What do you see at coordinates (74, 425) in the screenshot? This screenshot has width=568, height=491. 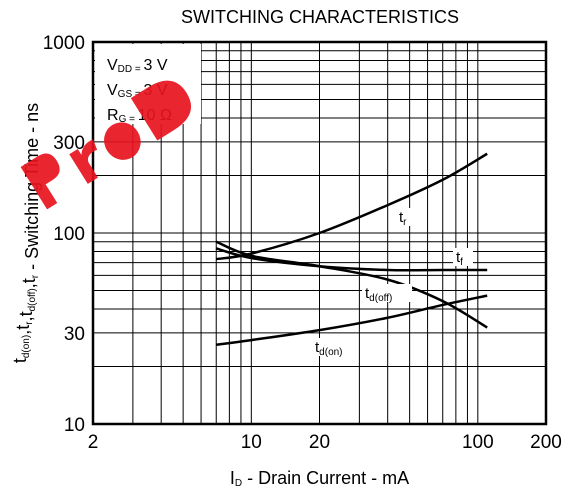 I see `y-tick-label: 10` at bounding box center [74, 425].